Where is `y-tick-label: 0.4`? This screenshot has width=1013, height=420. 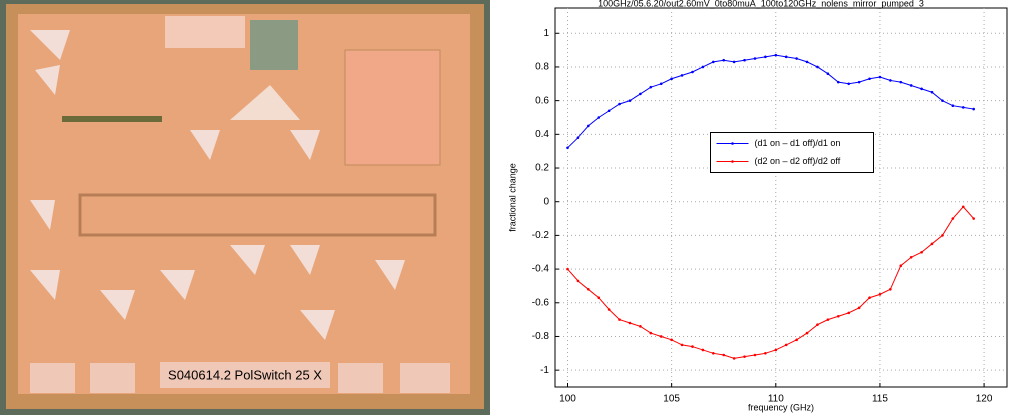
y-tick-label: 0.4 is located at coordinates (542, 134).